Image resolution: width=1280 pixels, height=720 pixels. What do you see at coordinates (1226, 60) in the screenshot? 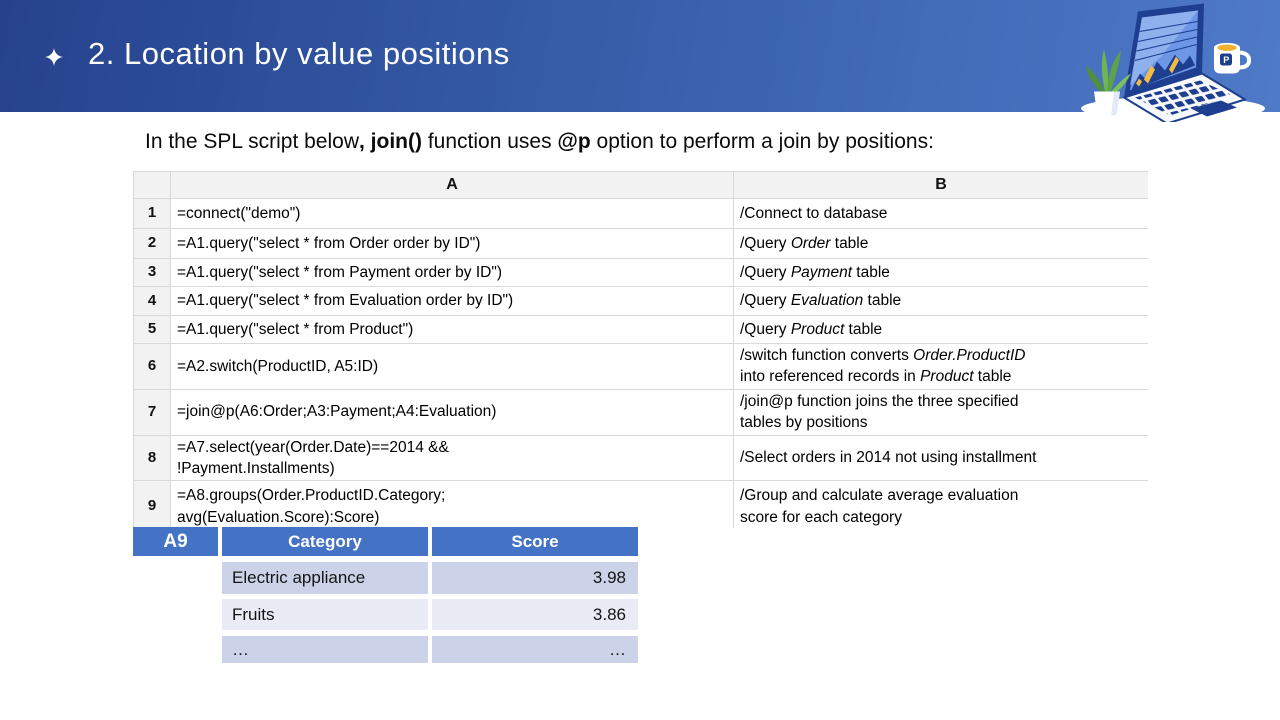
I see `mug-logo-letter: P` at bounding box center [1226, 60].